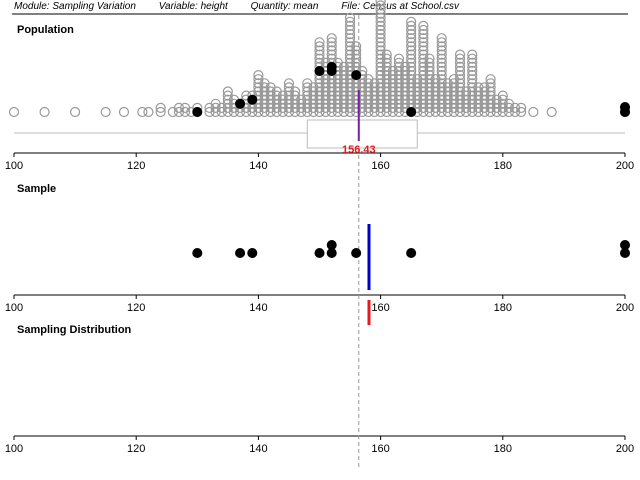  What do you see at coordinates (14, 449) in the screenshot?
I see `x-tick-label-distribution: 100` at bounding box center [14, 449].